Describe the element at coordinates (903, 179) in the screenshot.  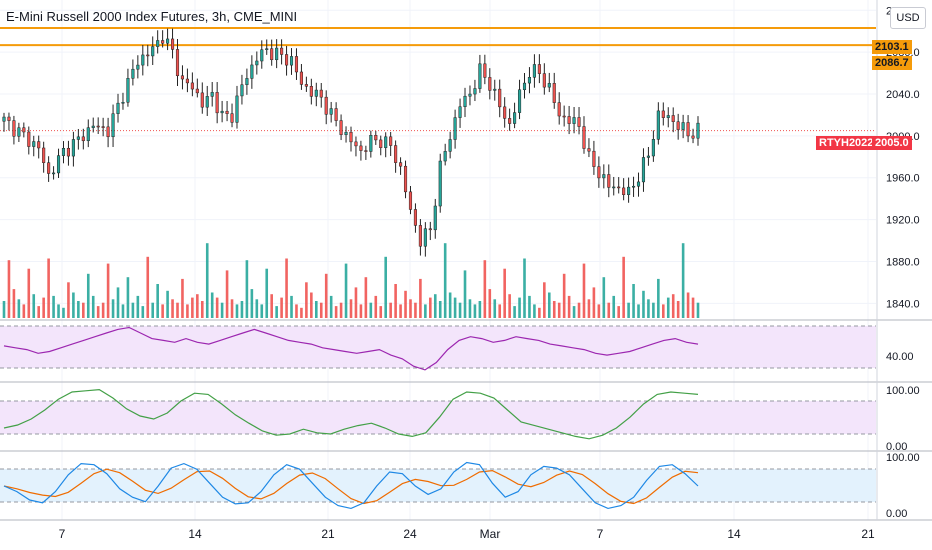
I see `price-tick-label: 1960.0` at that location.